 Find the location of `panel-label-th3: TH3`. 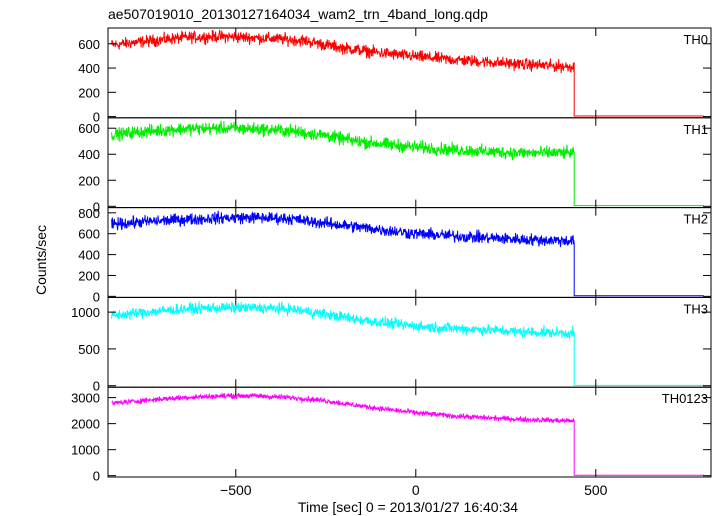

panel-label-th3: TH3 is located at coordinates (695, 308).